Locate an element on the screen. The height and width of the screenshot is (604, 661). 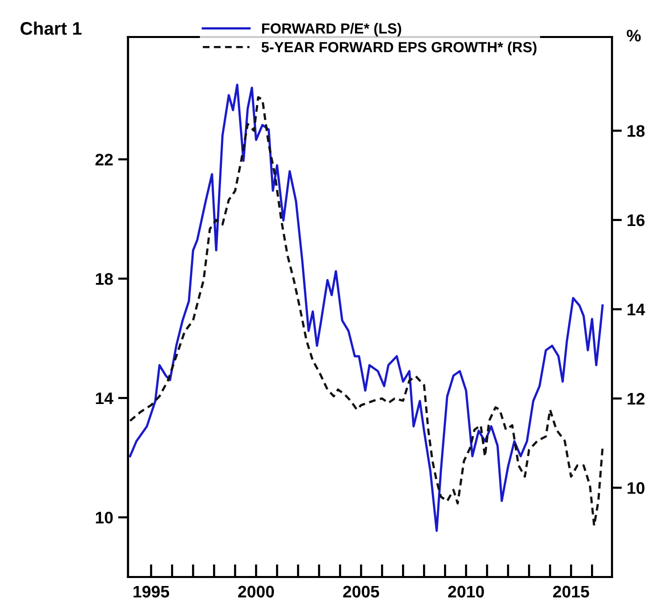
y-tick-label: 18 is located at coordinates (104, 279).